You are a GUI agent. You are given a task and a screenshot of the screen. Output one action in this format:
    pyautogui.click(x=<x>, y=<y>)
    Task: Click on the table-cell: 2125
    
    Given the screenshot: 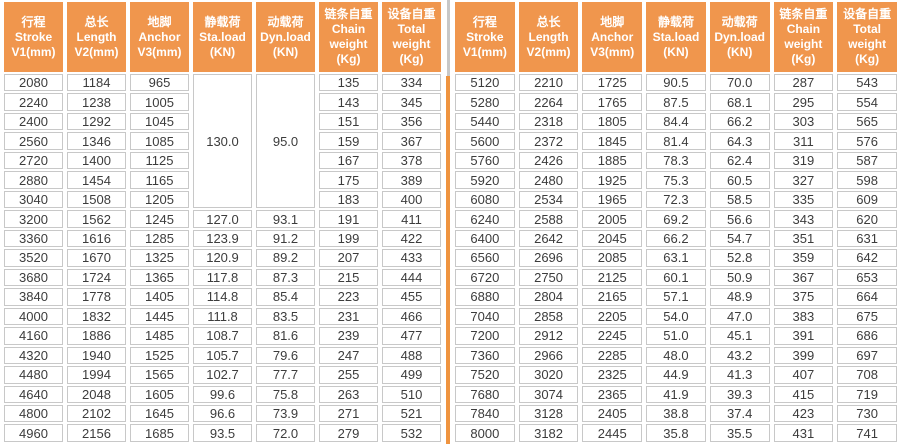 What is the action you would take?
    pyautogui.click(x=612, y=277)
    